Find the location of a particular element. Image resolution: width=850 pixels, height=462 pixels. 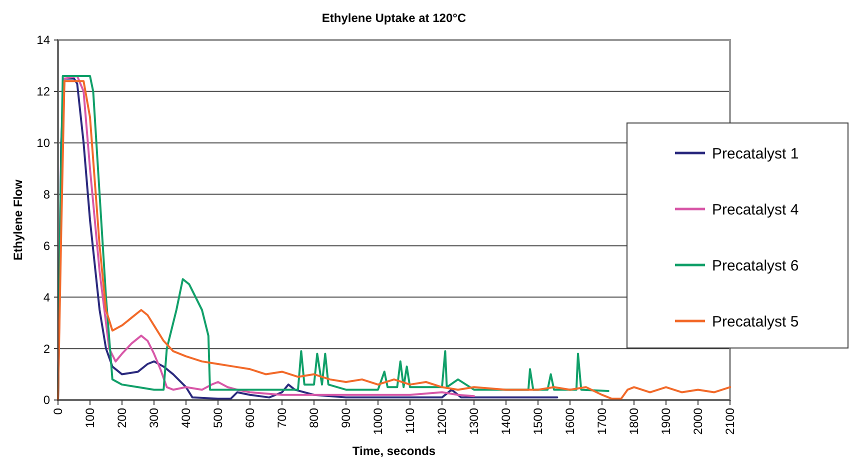

x-tick-label: 600 is located at coordinates (250, 418).